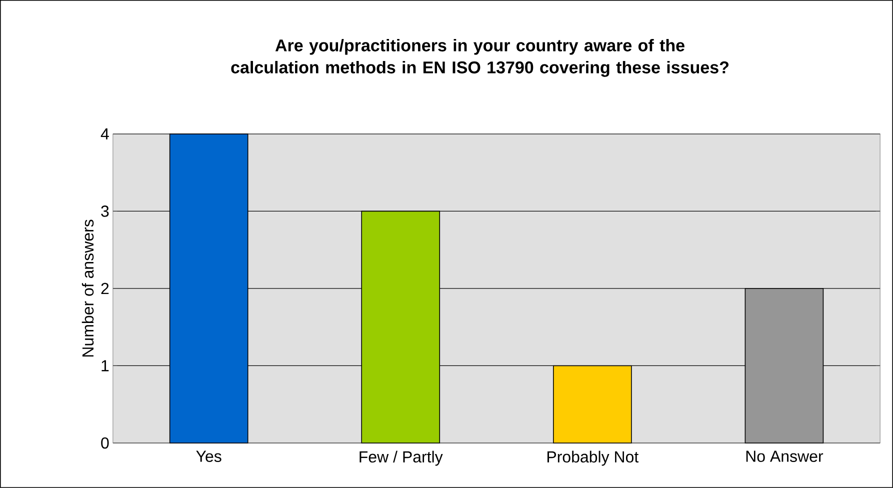  What do you see at coordinates (785, 456) in the screenshot?
I see `x-tick-label: No Answer` at bounding box center [785, 456].